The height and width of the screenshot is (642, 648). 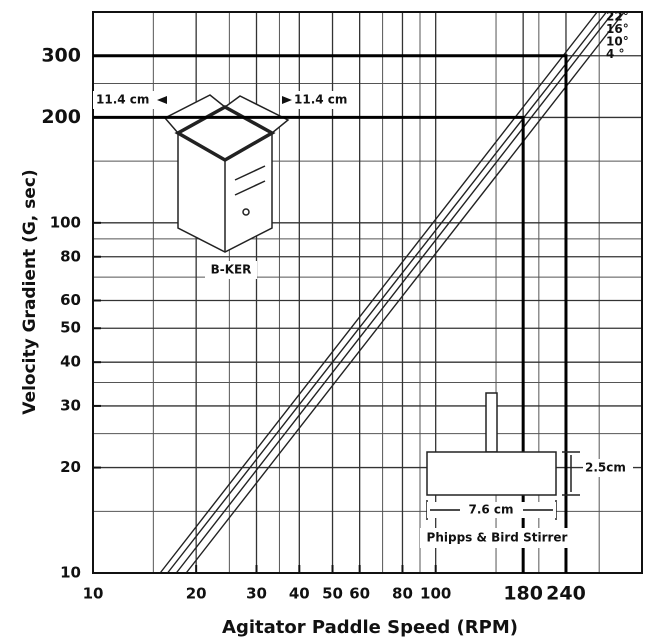 I want to click on x-tick-label: 20, so click(x=196, y=594).